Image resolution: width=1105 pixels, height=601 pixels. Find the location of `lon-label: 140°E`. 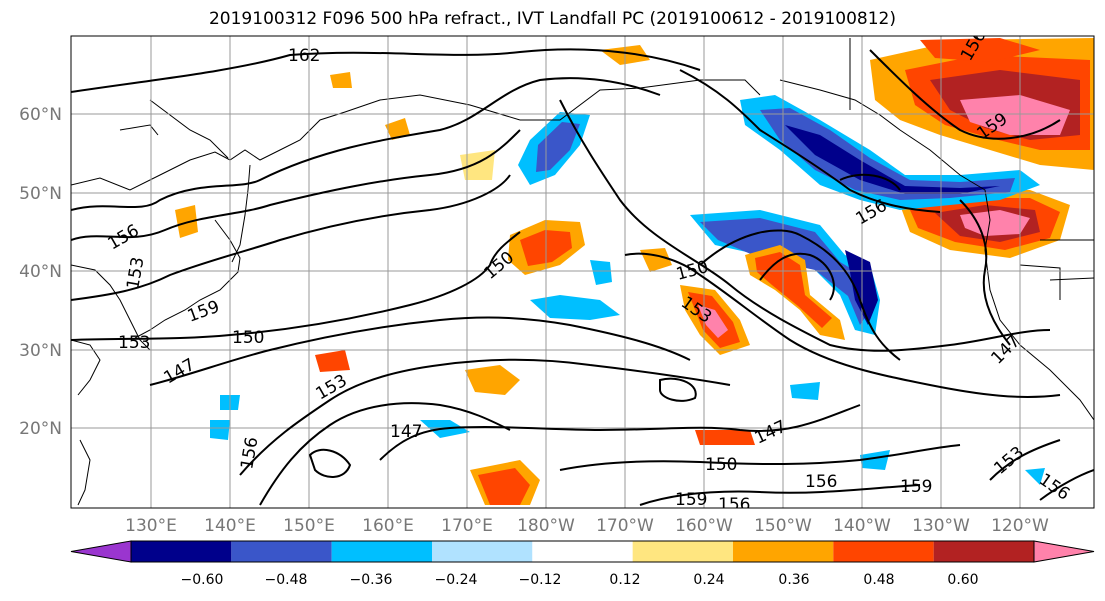

lon-label: 140°E is located at coordinates (230, 526).